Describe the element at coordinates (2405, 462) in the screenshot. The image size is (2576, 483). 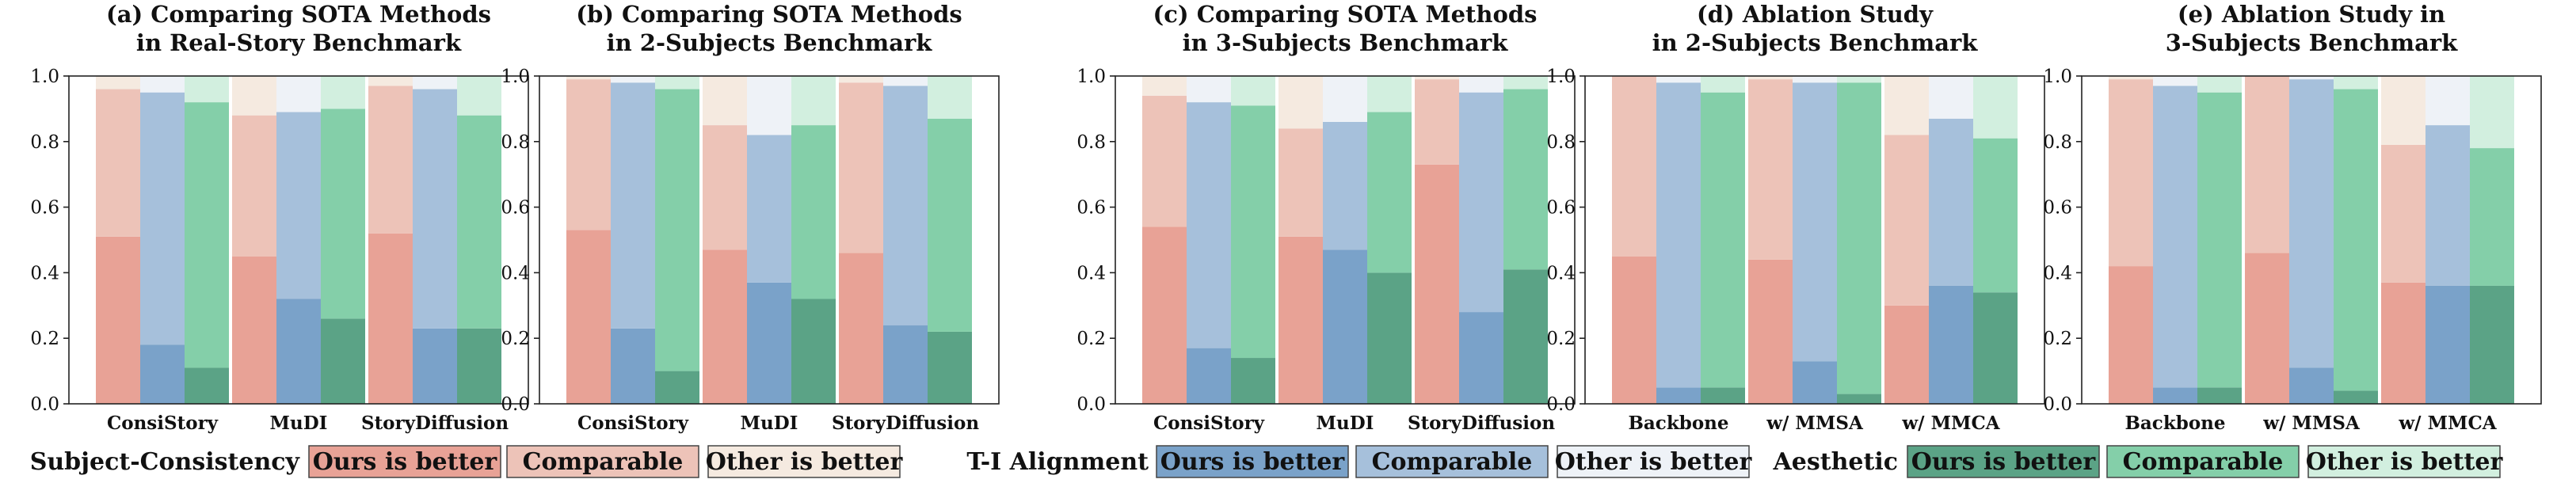
I see `legend-item-label: Other is better` at that location.